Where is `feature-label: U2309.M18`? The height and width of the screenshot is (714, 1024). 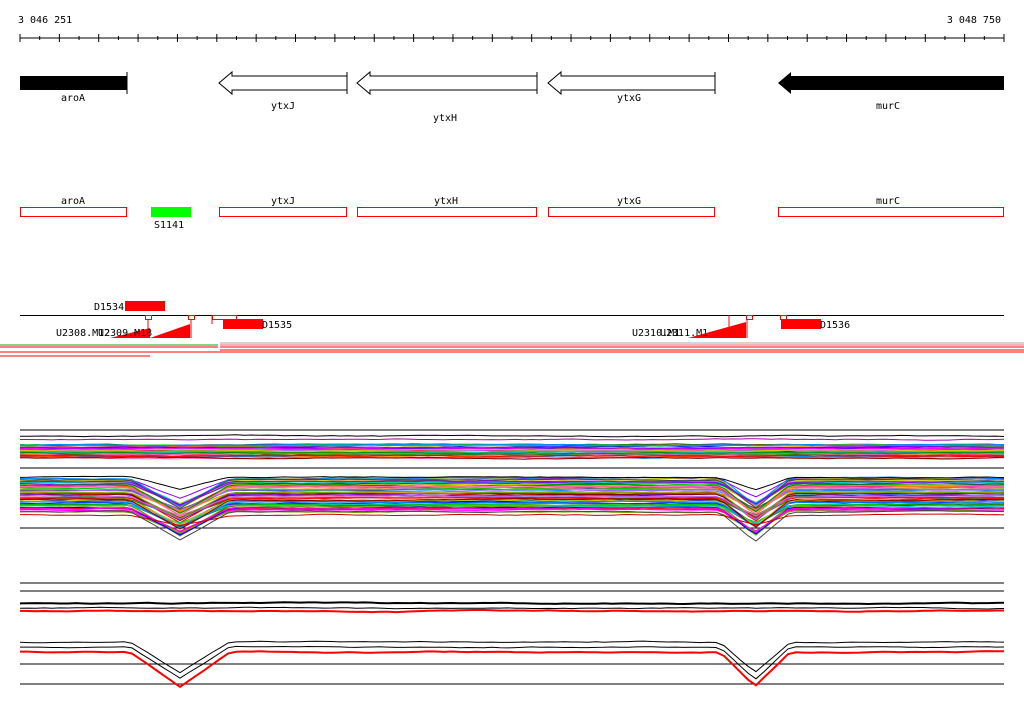
feature-label: U2309.M18 is located at coordinates (125, 333).